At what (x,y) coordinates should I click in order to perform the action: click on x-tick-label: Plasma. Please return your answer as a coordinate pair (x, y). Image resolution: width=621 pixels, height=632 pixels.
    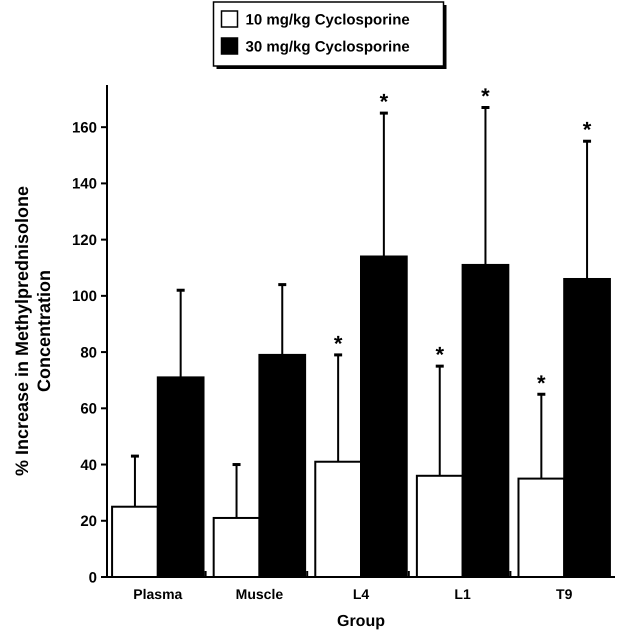
    Looking at the image, I should click on (158, 594).